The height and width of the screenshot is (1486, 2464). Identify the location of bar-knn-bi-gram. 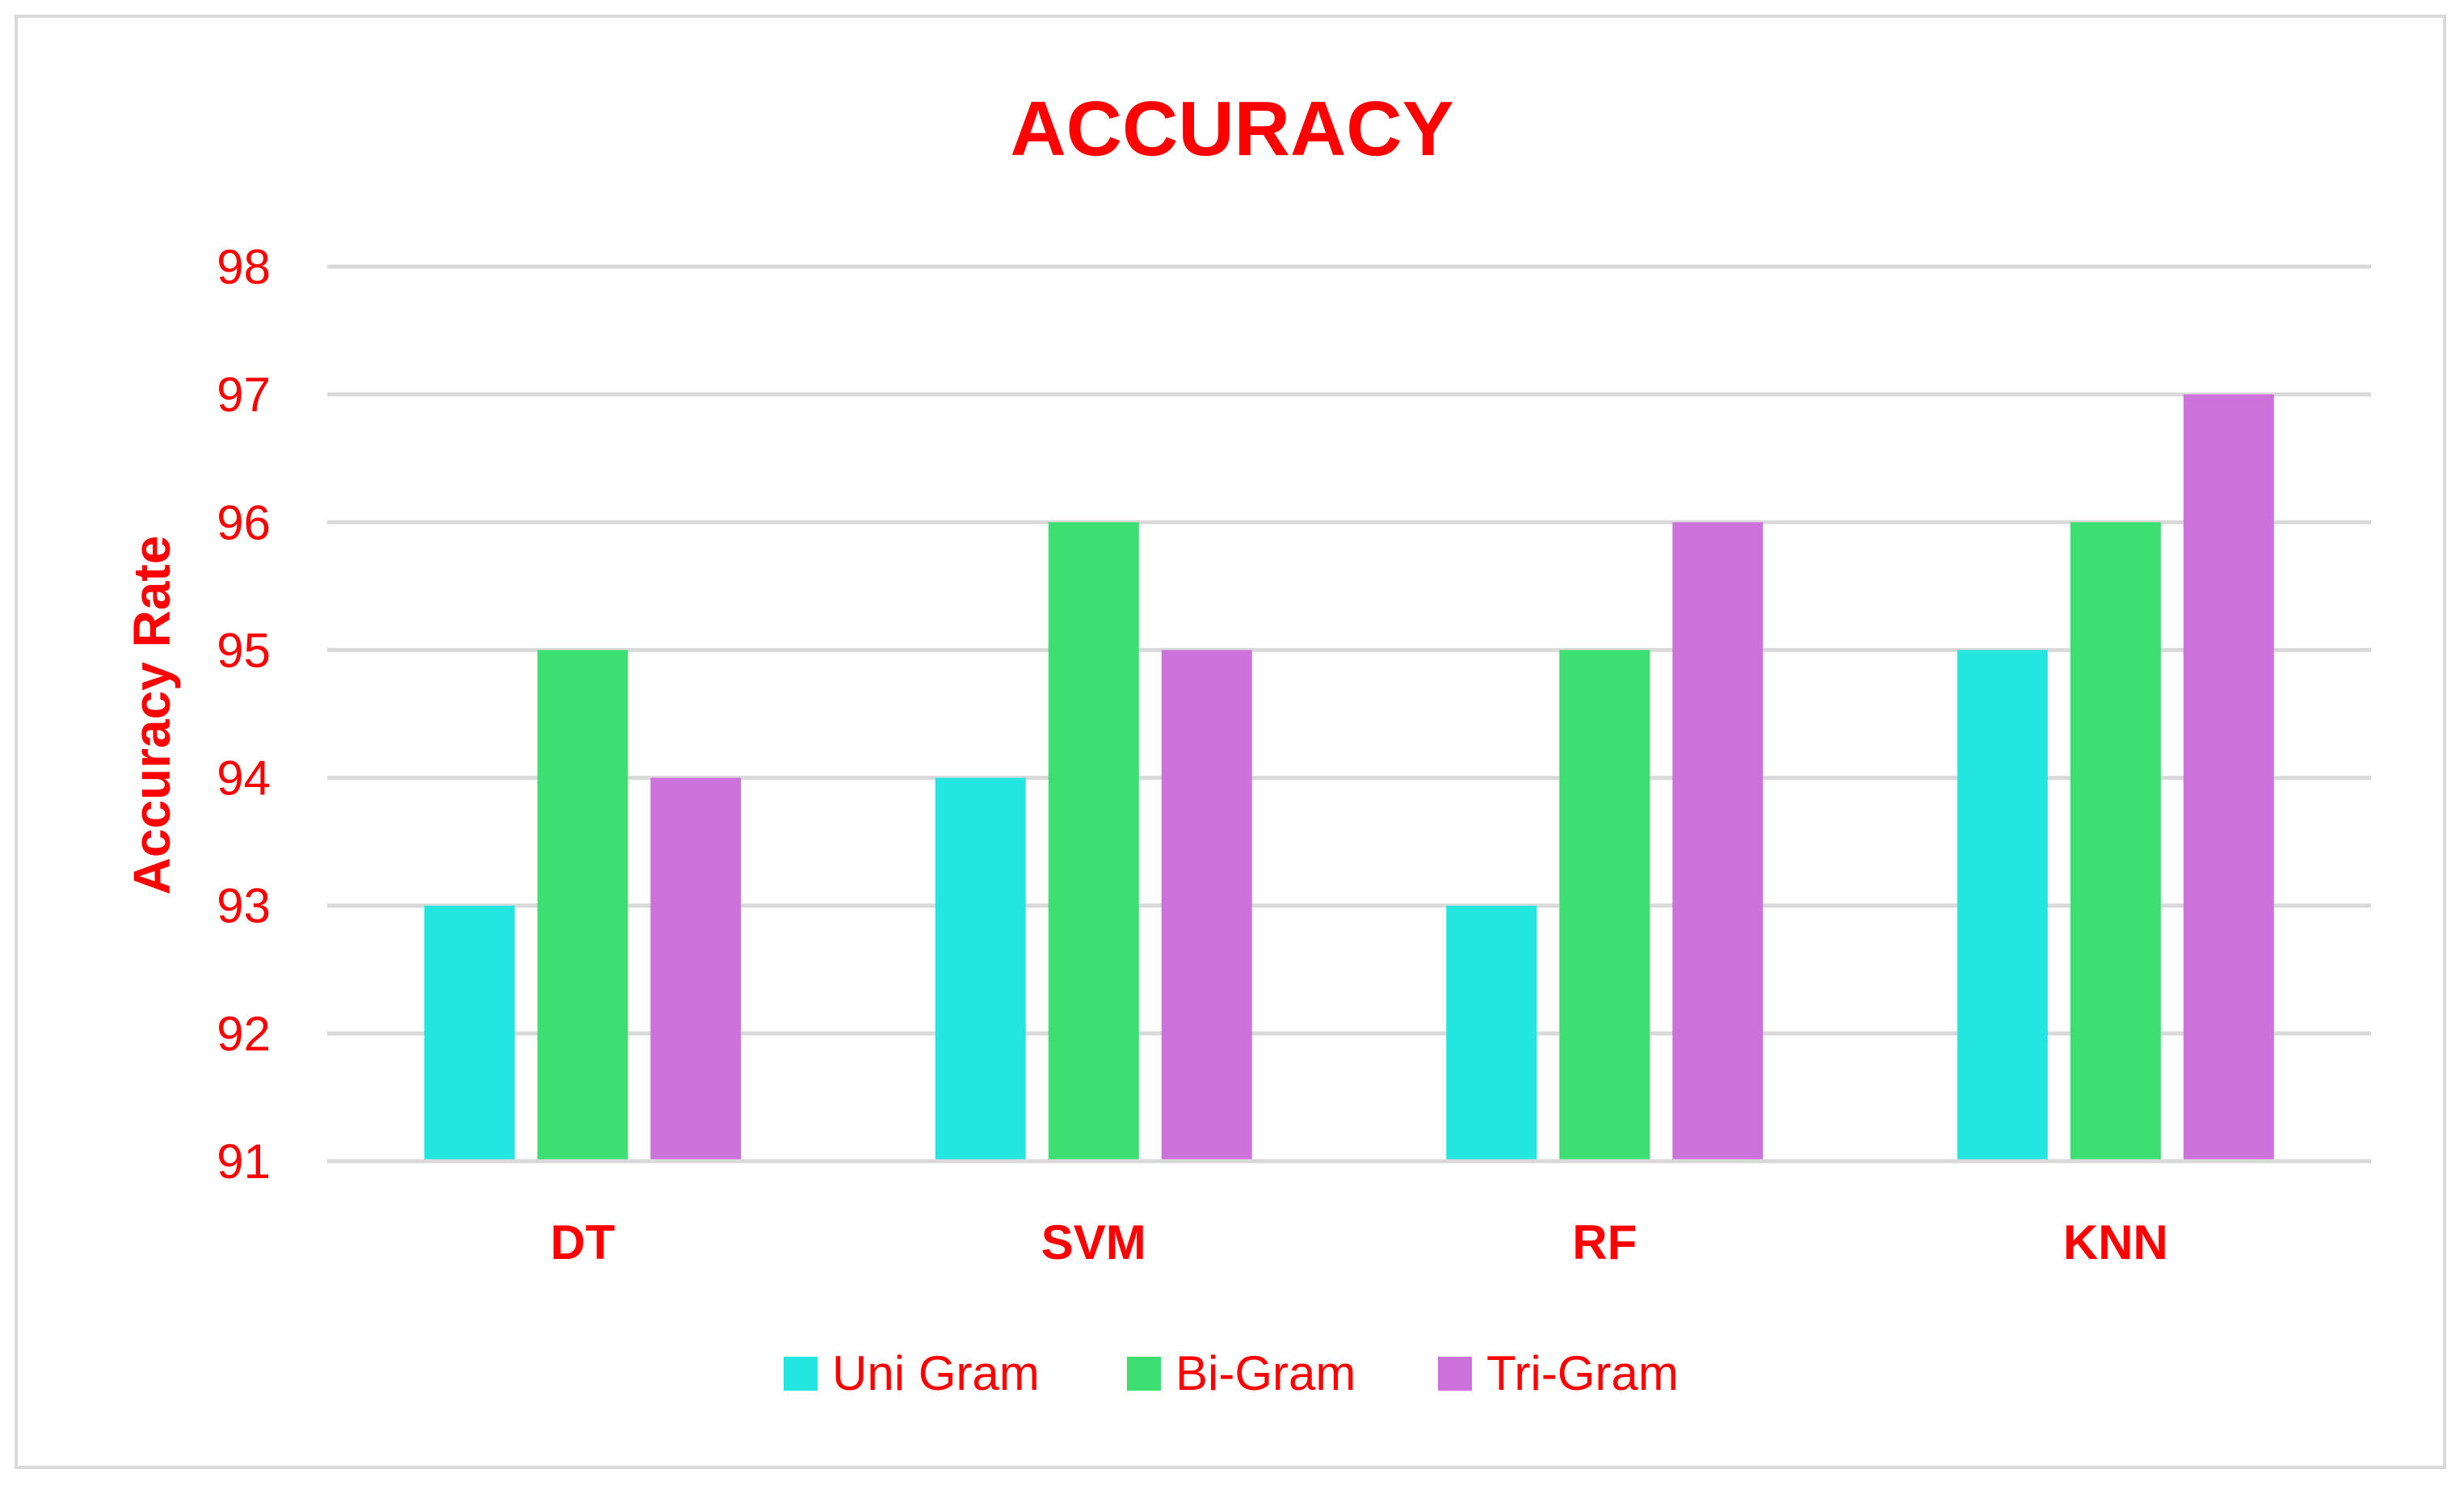
(2115, 841).